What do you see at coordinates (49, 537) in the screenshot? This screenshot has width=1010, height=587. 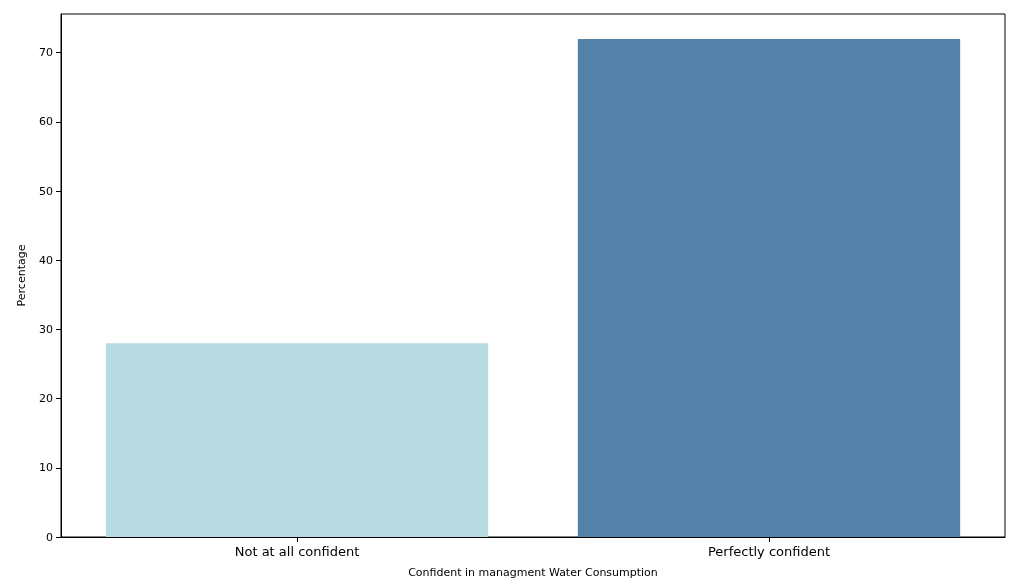 I see `y-tick-label: 0` at bounding box center [49, 537].